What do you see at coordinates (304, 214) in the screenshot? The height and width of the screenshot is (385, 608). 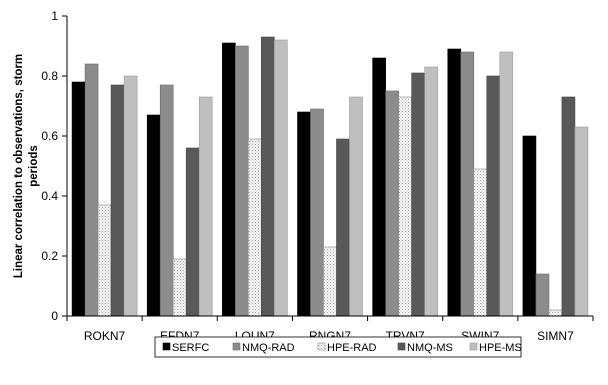 I see `bar-serfc-rngn7` at bounding box center [304, 214].